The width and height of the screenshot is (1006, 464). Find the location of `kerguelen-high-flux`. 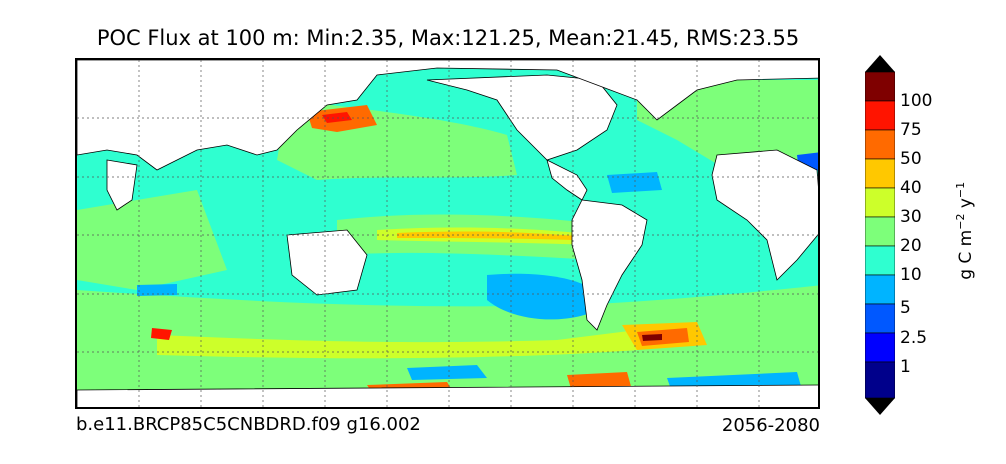

kerguelen-high-flux is located at coordinates (161, 334).